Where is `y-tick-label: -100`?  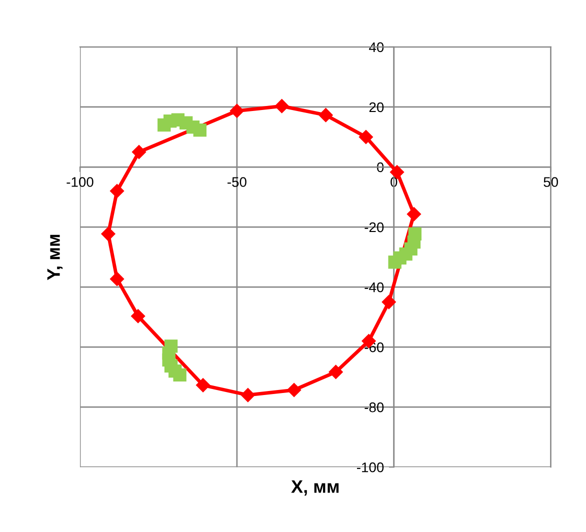
y-tick-label: -100 is located at coordinates (370, 467).